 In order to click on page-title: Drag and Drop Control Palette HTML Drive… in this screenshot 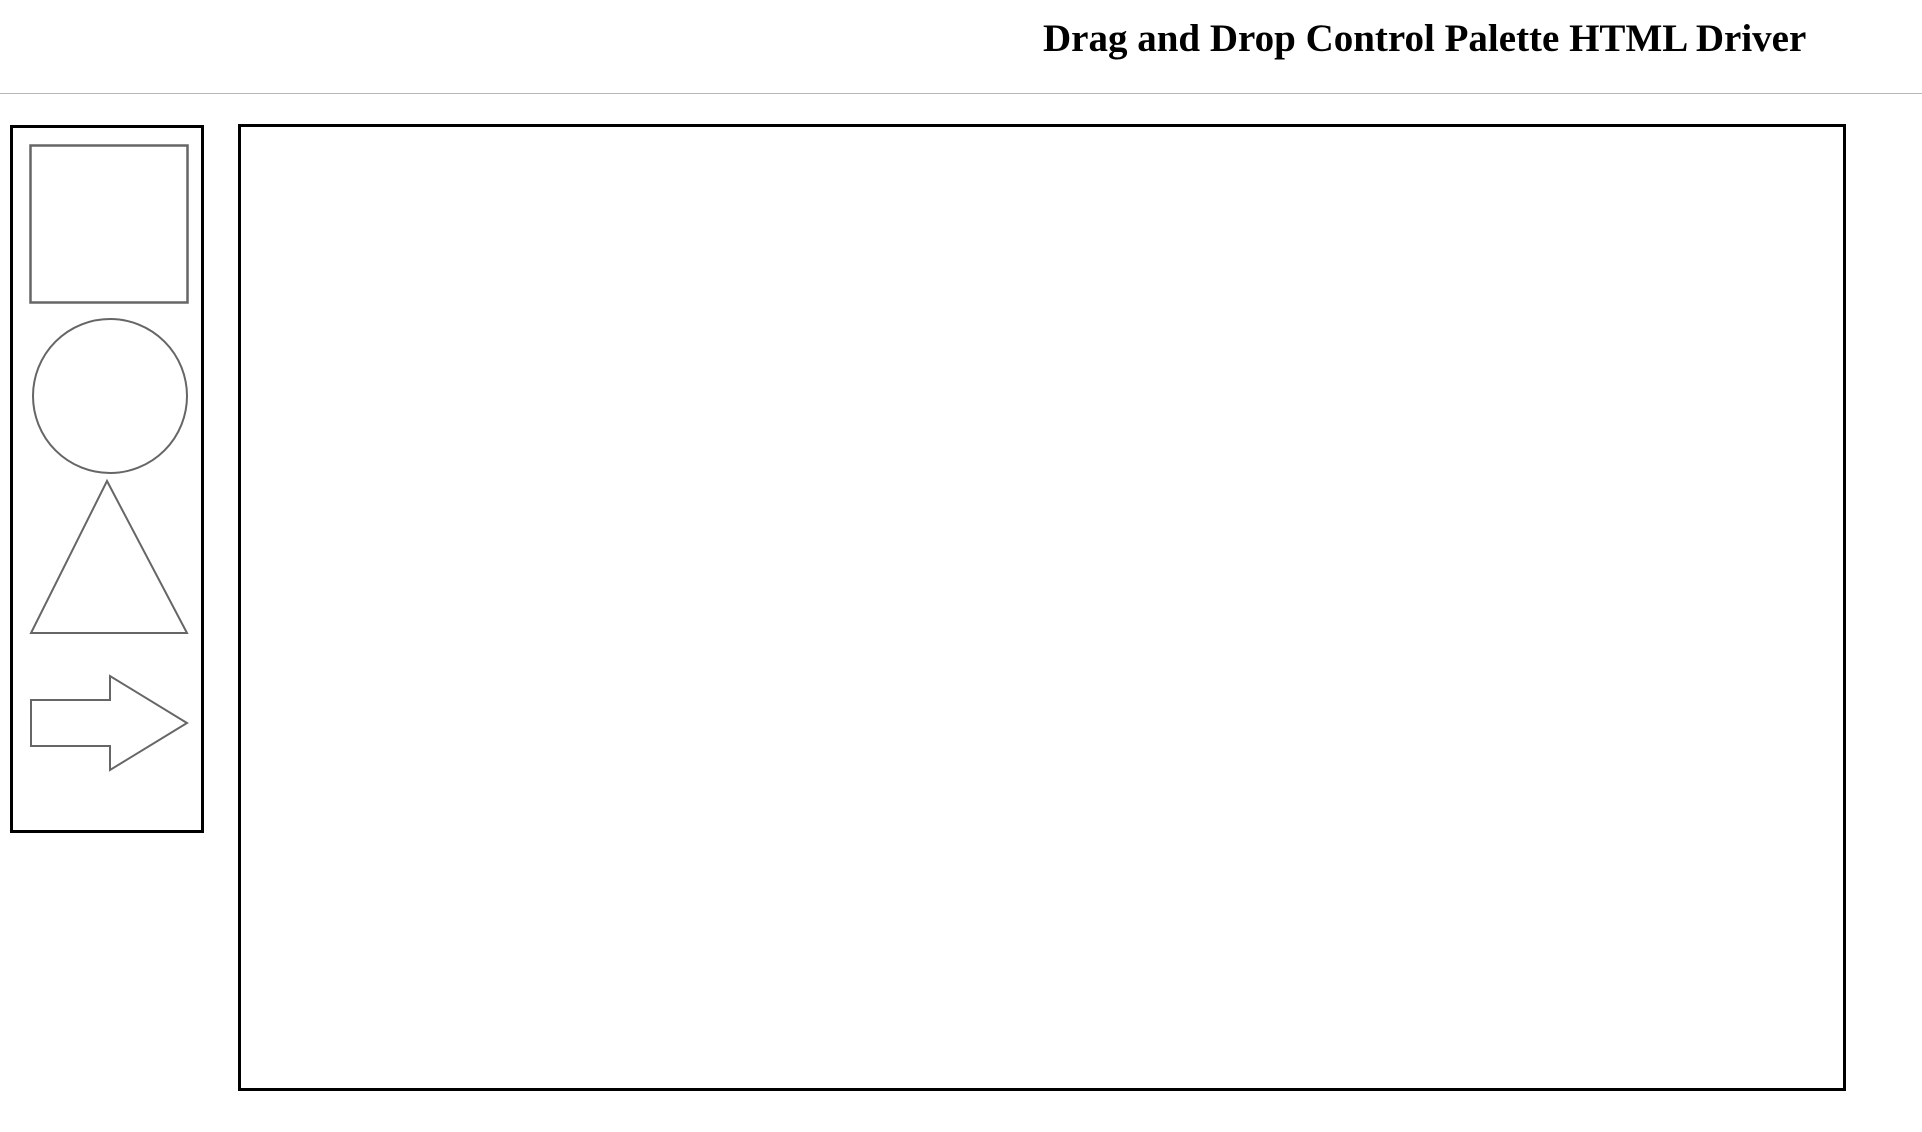, I will do `click(1425, 38)`.